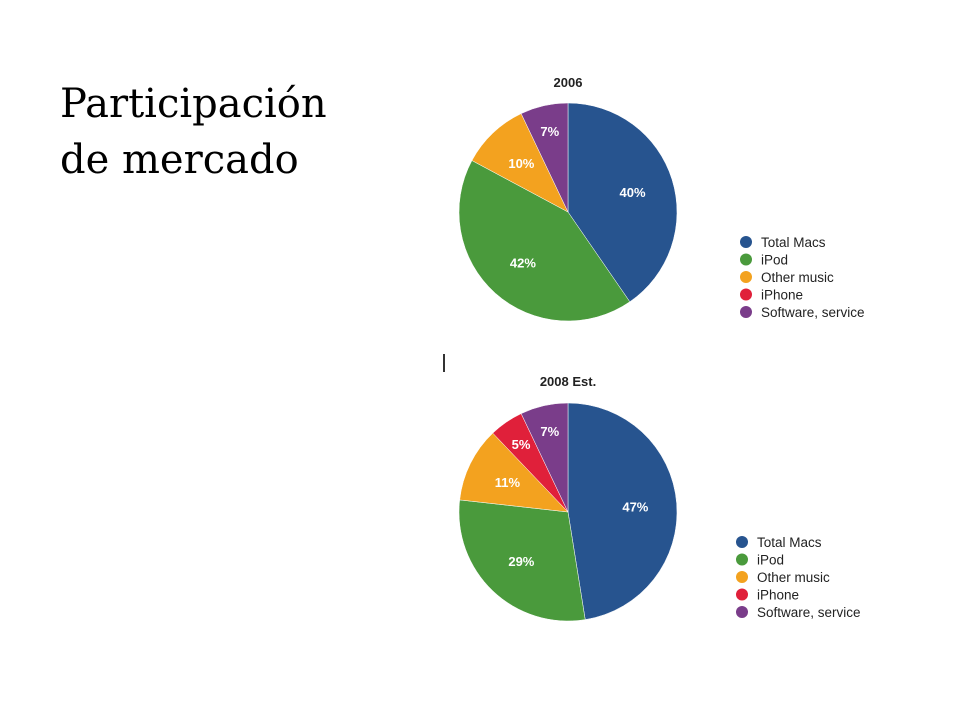 The image size is (960, 720). I want to click on slice-data-label: 29%, so click(521, 561).